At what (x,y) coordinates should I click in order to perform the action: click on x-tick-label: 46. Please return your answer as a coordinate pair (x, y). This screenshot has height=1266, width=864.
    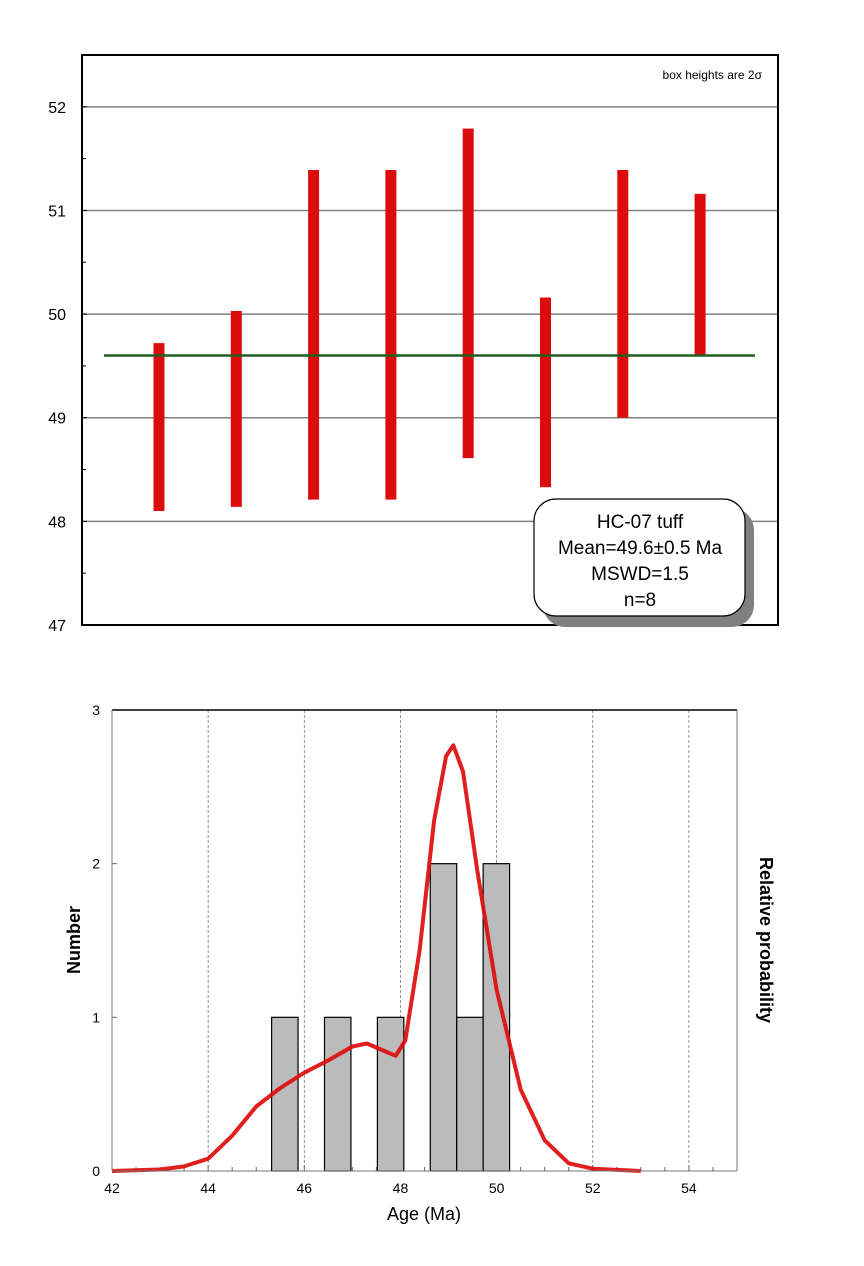
    Looking at the image, I should click on (305, 1188).